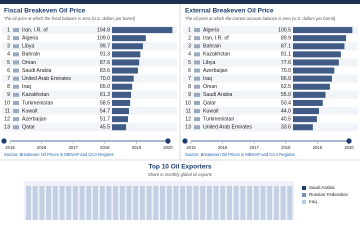 This screenshot has height=240, width=360. What do you see at coordinates (74, 147) in the screenshot?
I see `timeline-label: 2017` at bounding box center [74, 147].